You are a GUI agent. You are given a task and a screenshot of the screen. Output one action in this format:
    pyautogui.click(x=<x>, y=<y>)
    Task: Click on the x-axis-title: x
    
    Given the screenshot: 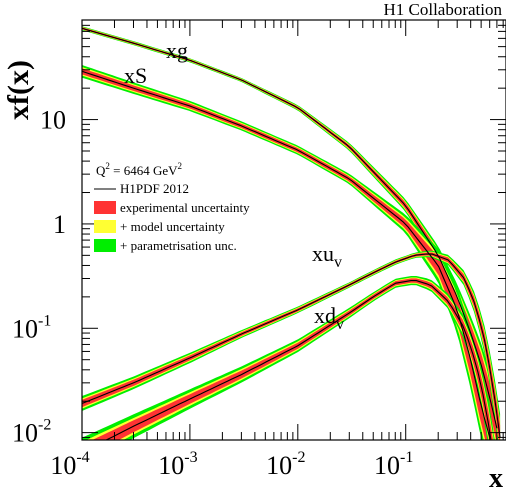 What is the action you would take?
    pyautogui.click(x=496, y=477)
    